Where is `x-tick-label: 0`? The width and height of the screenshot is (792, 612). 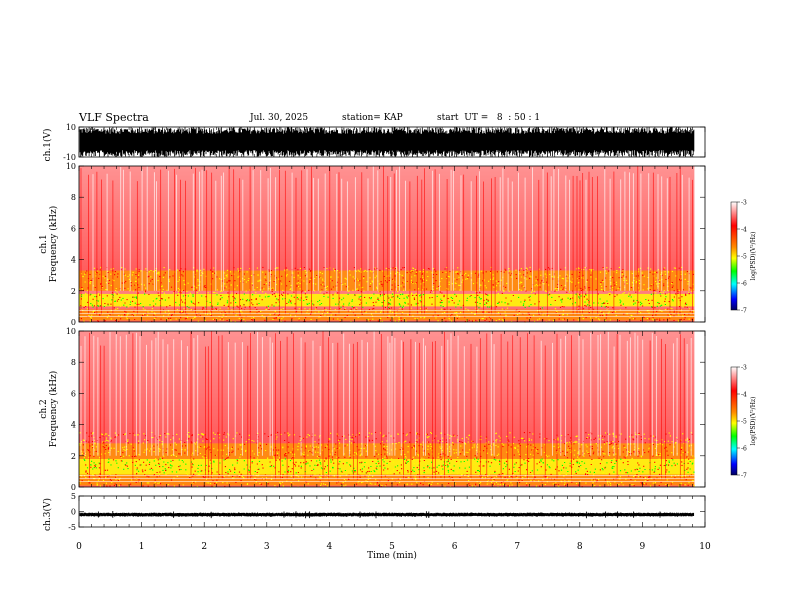
x-tick-label: 0 is located at coordinates (79, 547).